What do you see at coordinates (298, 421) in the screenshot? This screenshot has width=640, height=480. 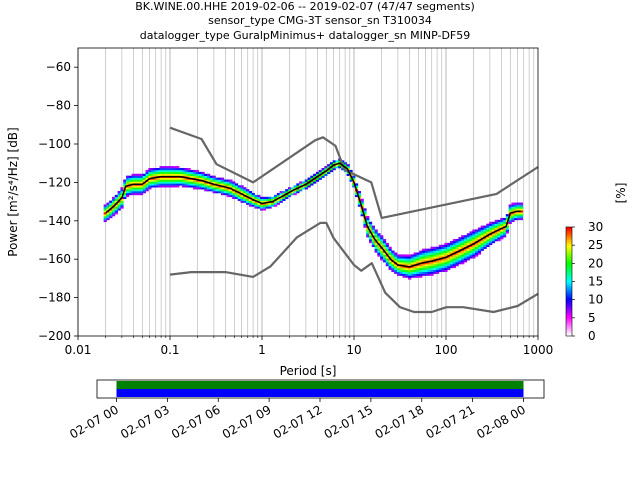 I see `time-tick-label: 02-07 12` at bounding box center [298, 421].